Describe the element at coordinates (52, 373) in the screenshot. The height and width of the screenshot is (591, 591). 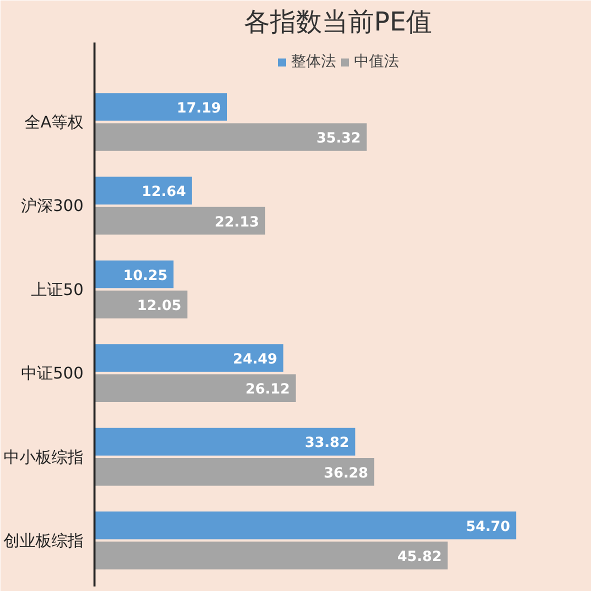
I see `y-tick-label: 中证500` at that location.